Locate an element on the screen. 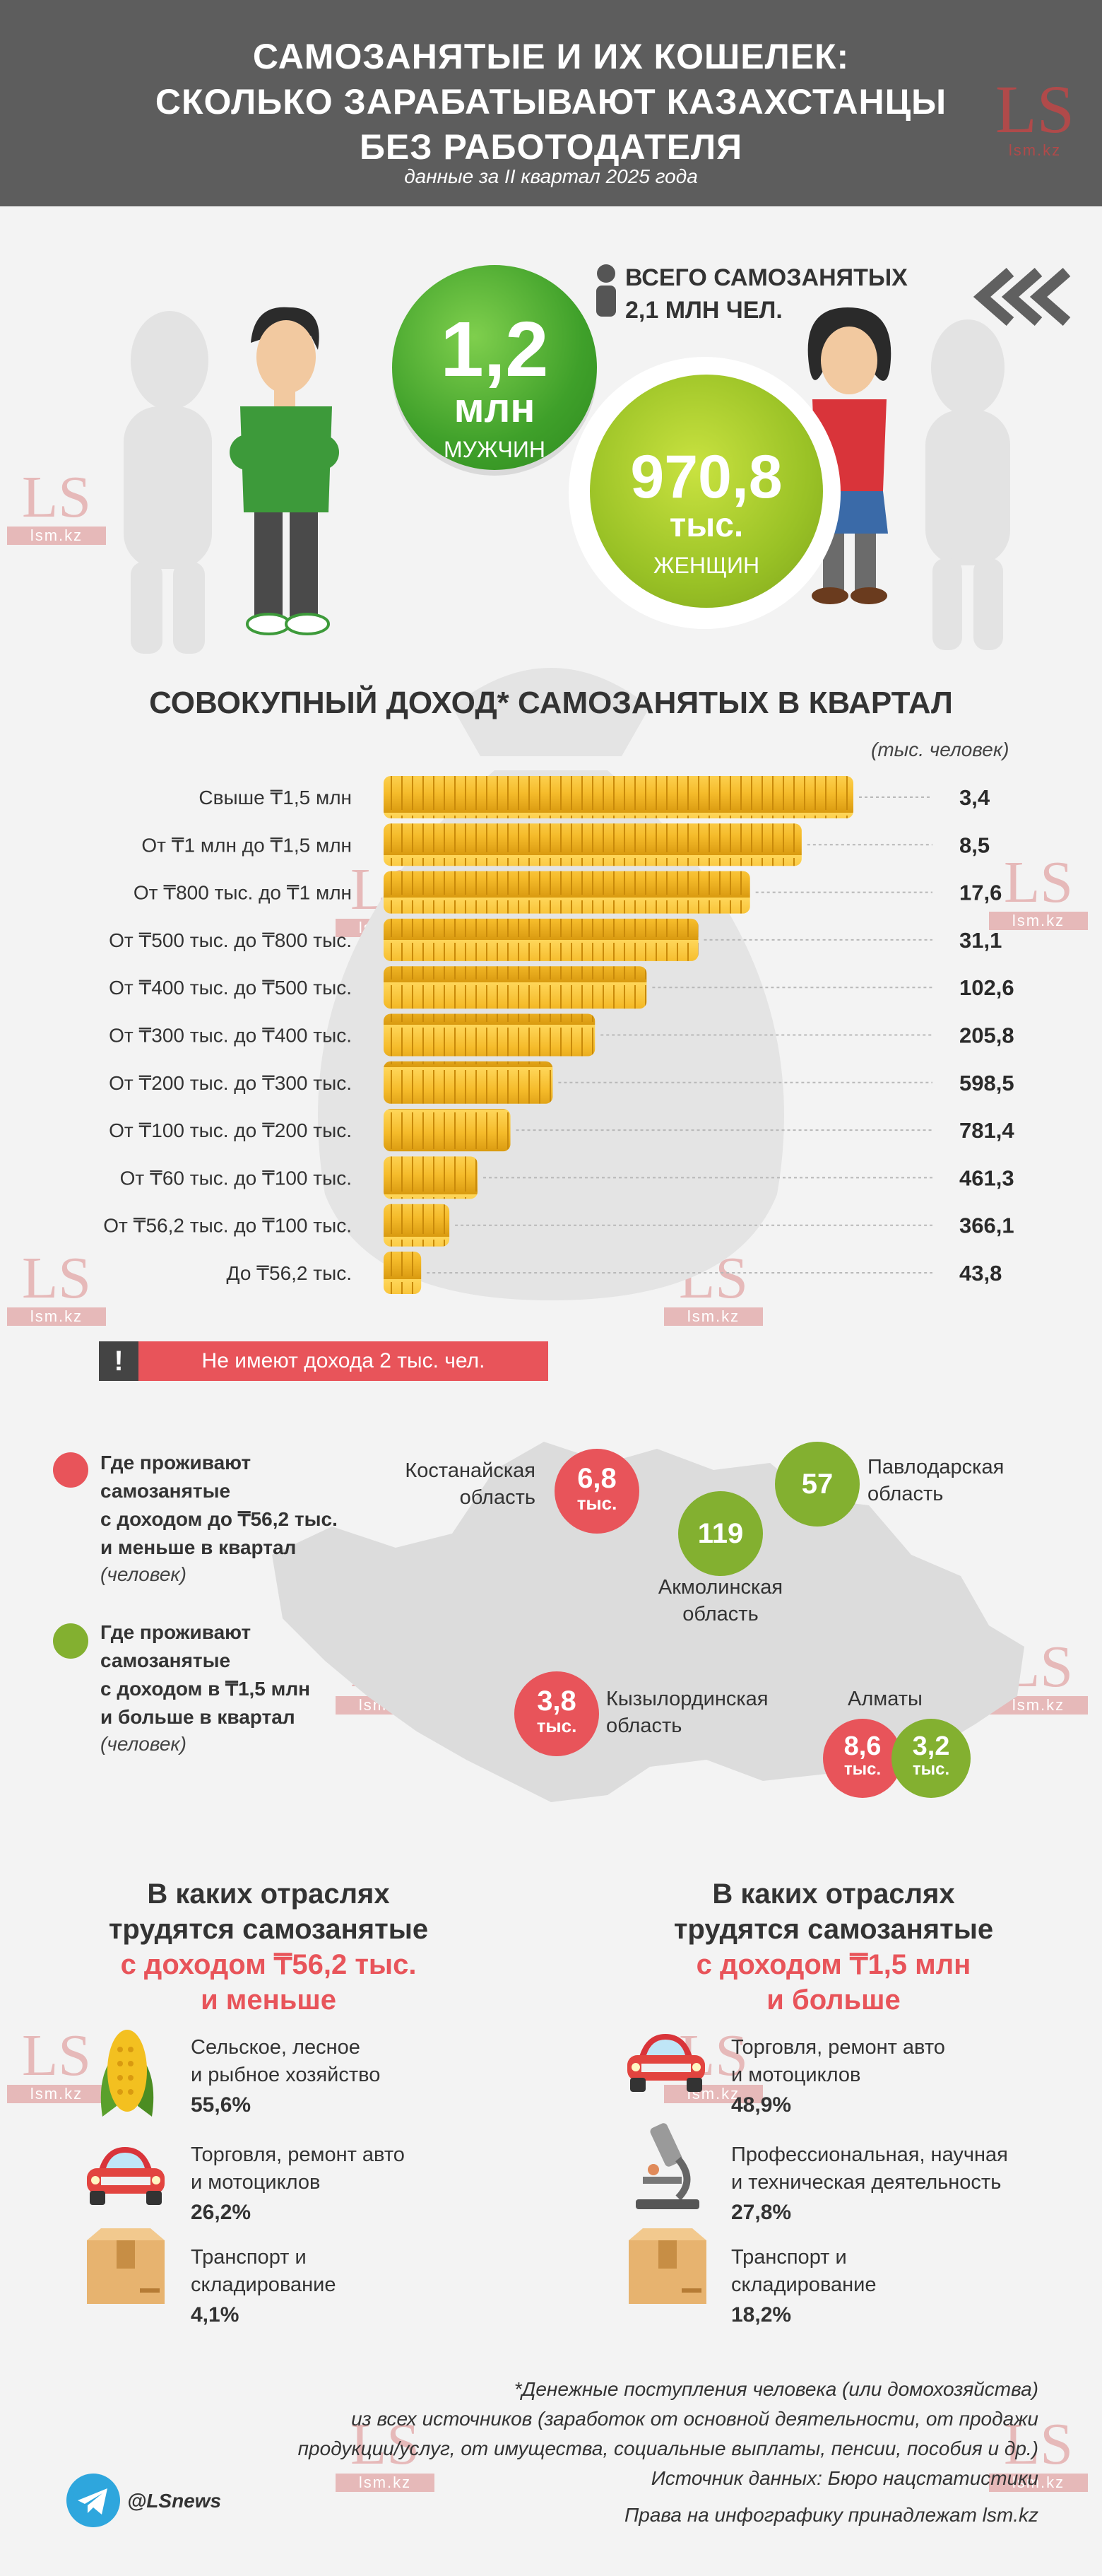 The height and width of the screenshot is (2576, 1102). male-circle: 1,2 млн МУЖЧИН is located at coordinates (495, 367).